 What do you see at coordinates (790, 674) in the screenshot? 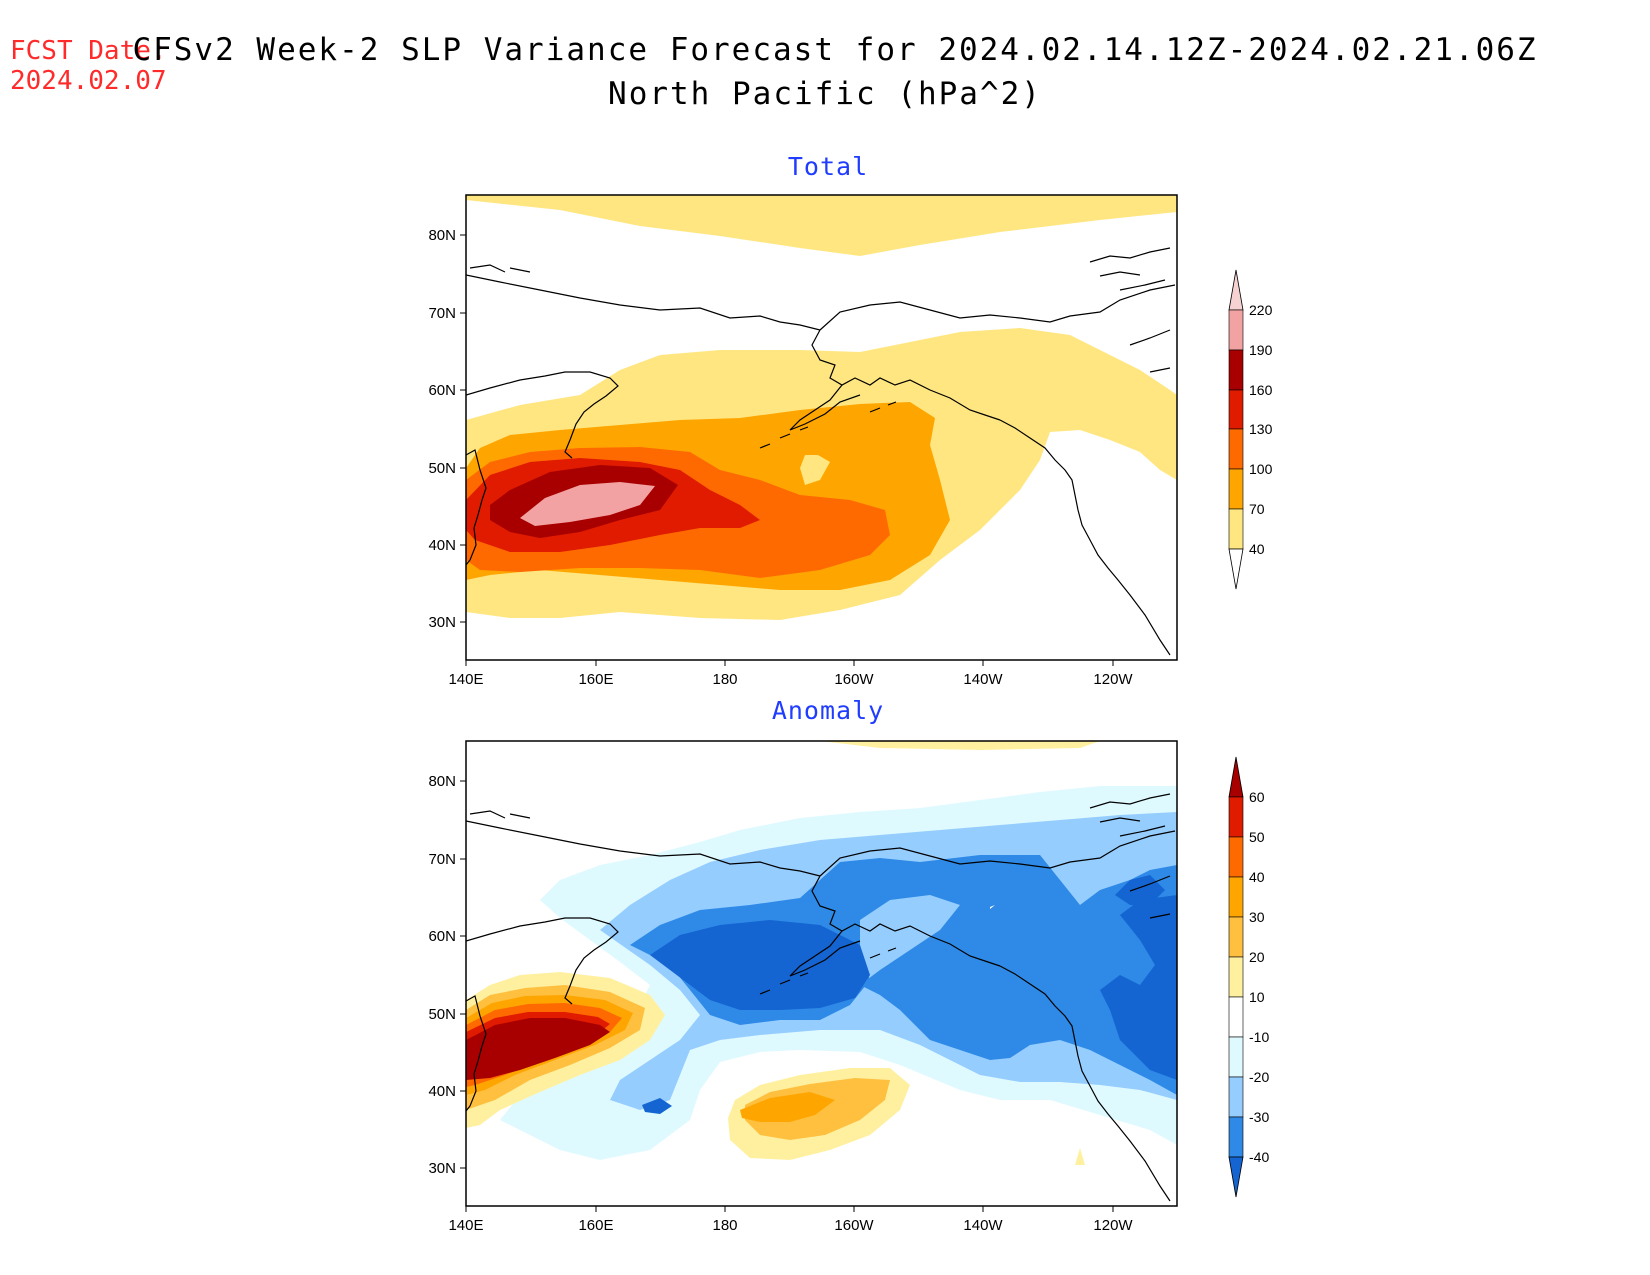
I see `lon-axis-total: 140E 160E 180 160W 140W 120W` at bounding box center [790, 674].